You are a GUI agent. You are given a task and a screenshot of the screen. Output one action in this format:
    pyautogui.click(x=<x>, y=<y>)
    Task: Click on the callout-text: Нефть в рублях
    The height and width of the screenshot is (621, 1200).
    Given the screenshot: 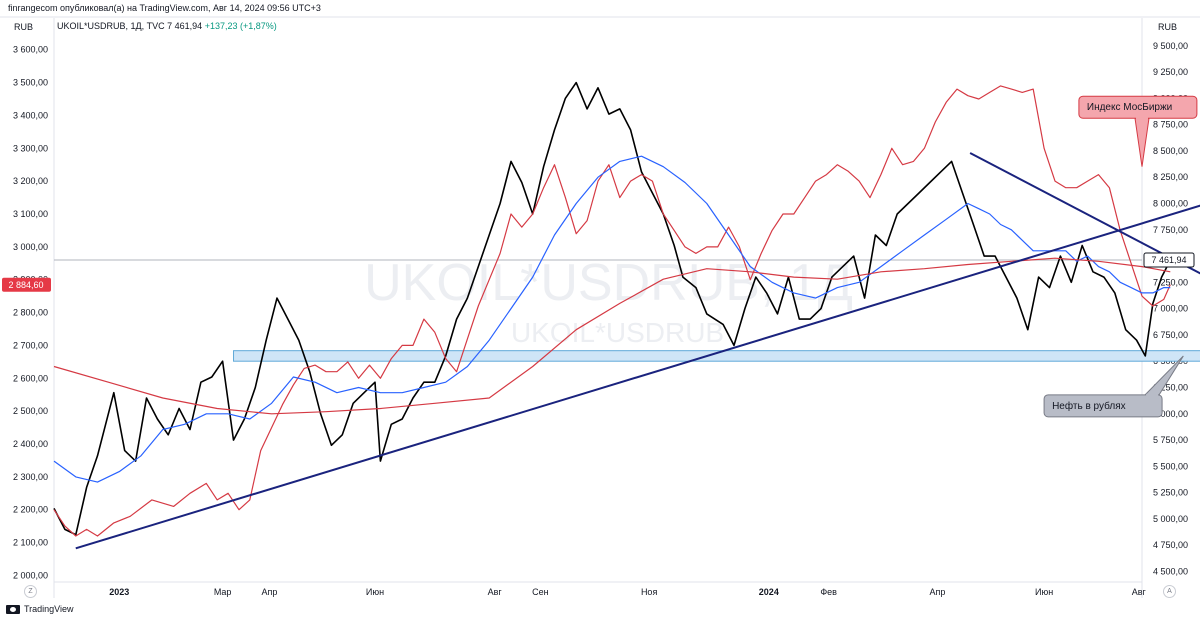 What is the action you would take?
    pyautogui.click(x=1089, y=406)
    